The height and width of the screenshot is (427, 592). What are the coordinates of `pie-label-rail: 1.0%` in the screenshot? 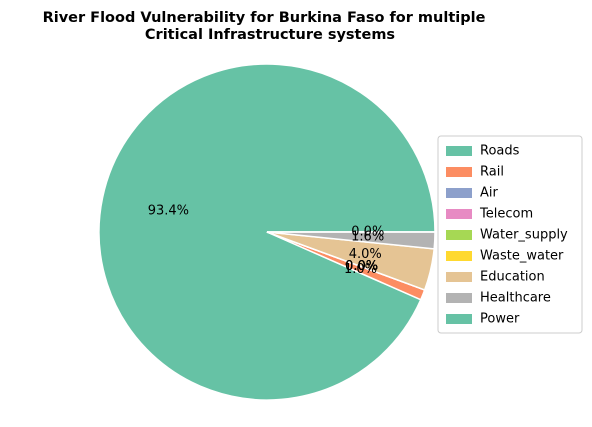 It's located at (360, 269).